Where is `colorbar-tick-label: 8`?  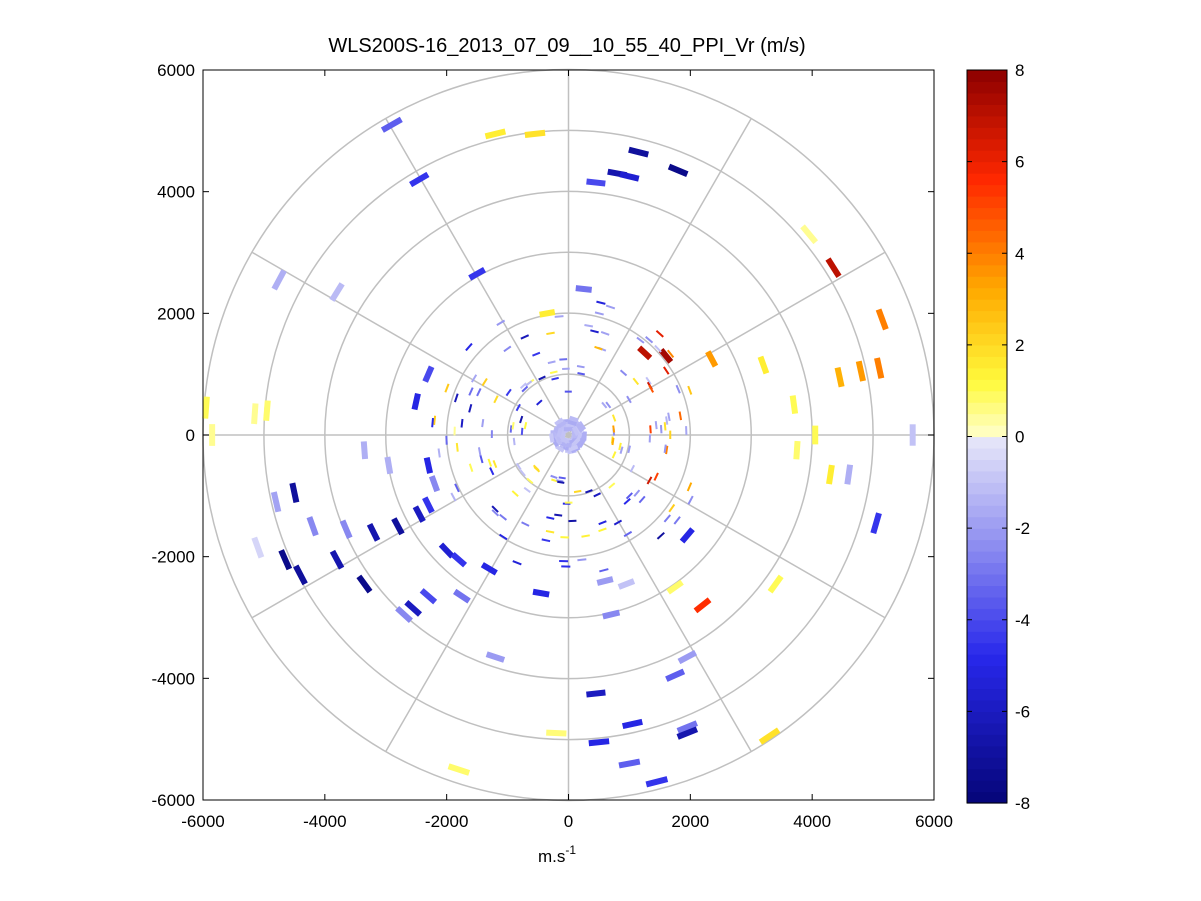
colorbar-tick-label: 8 is located at coordinates (1019, 70).